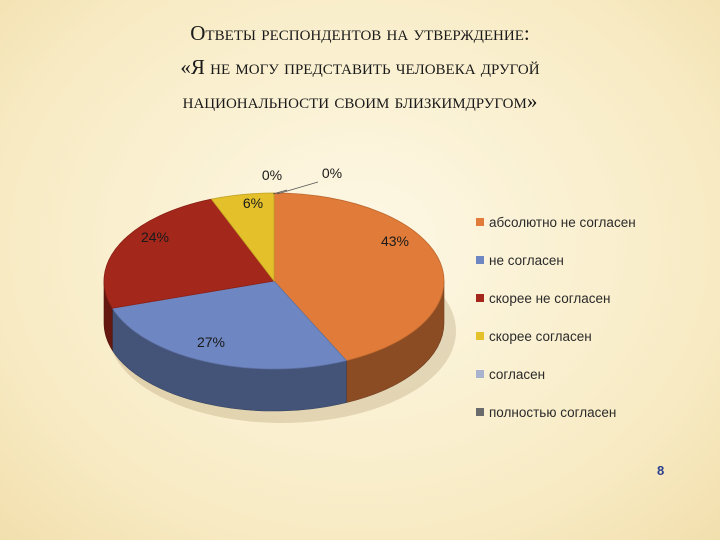 Image resolution: width=720 pixels, height=540 pixels. What do you see at coordinates (395, 241) in the screenshot?
I see `data-label-0: 43%` at bounding box center [395, 241].